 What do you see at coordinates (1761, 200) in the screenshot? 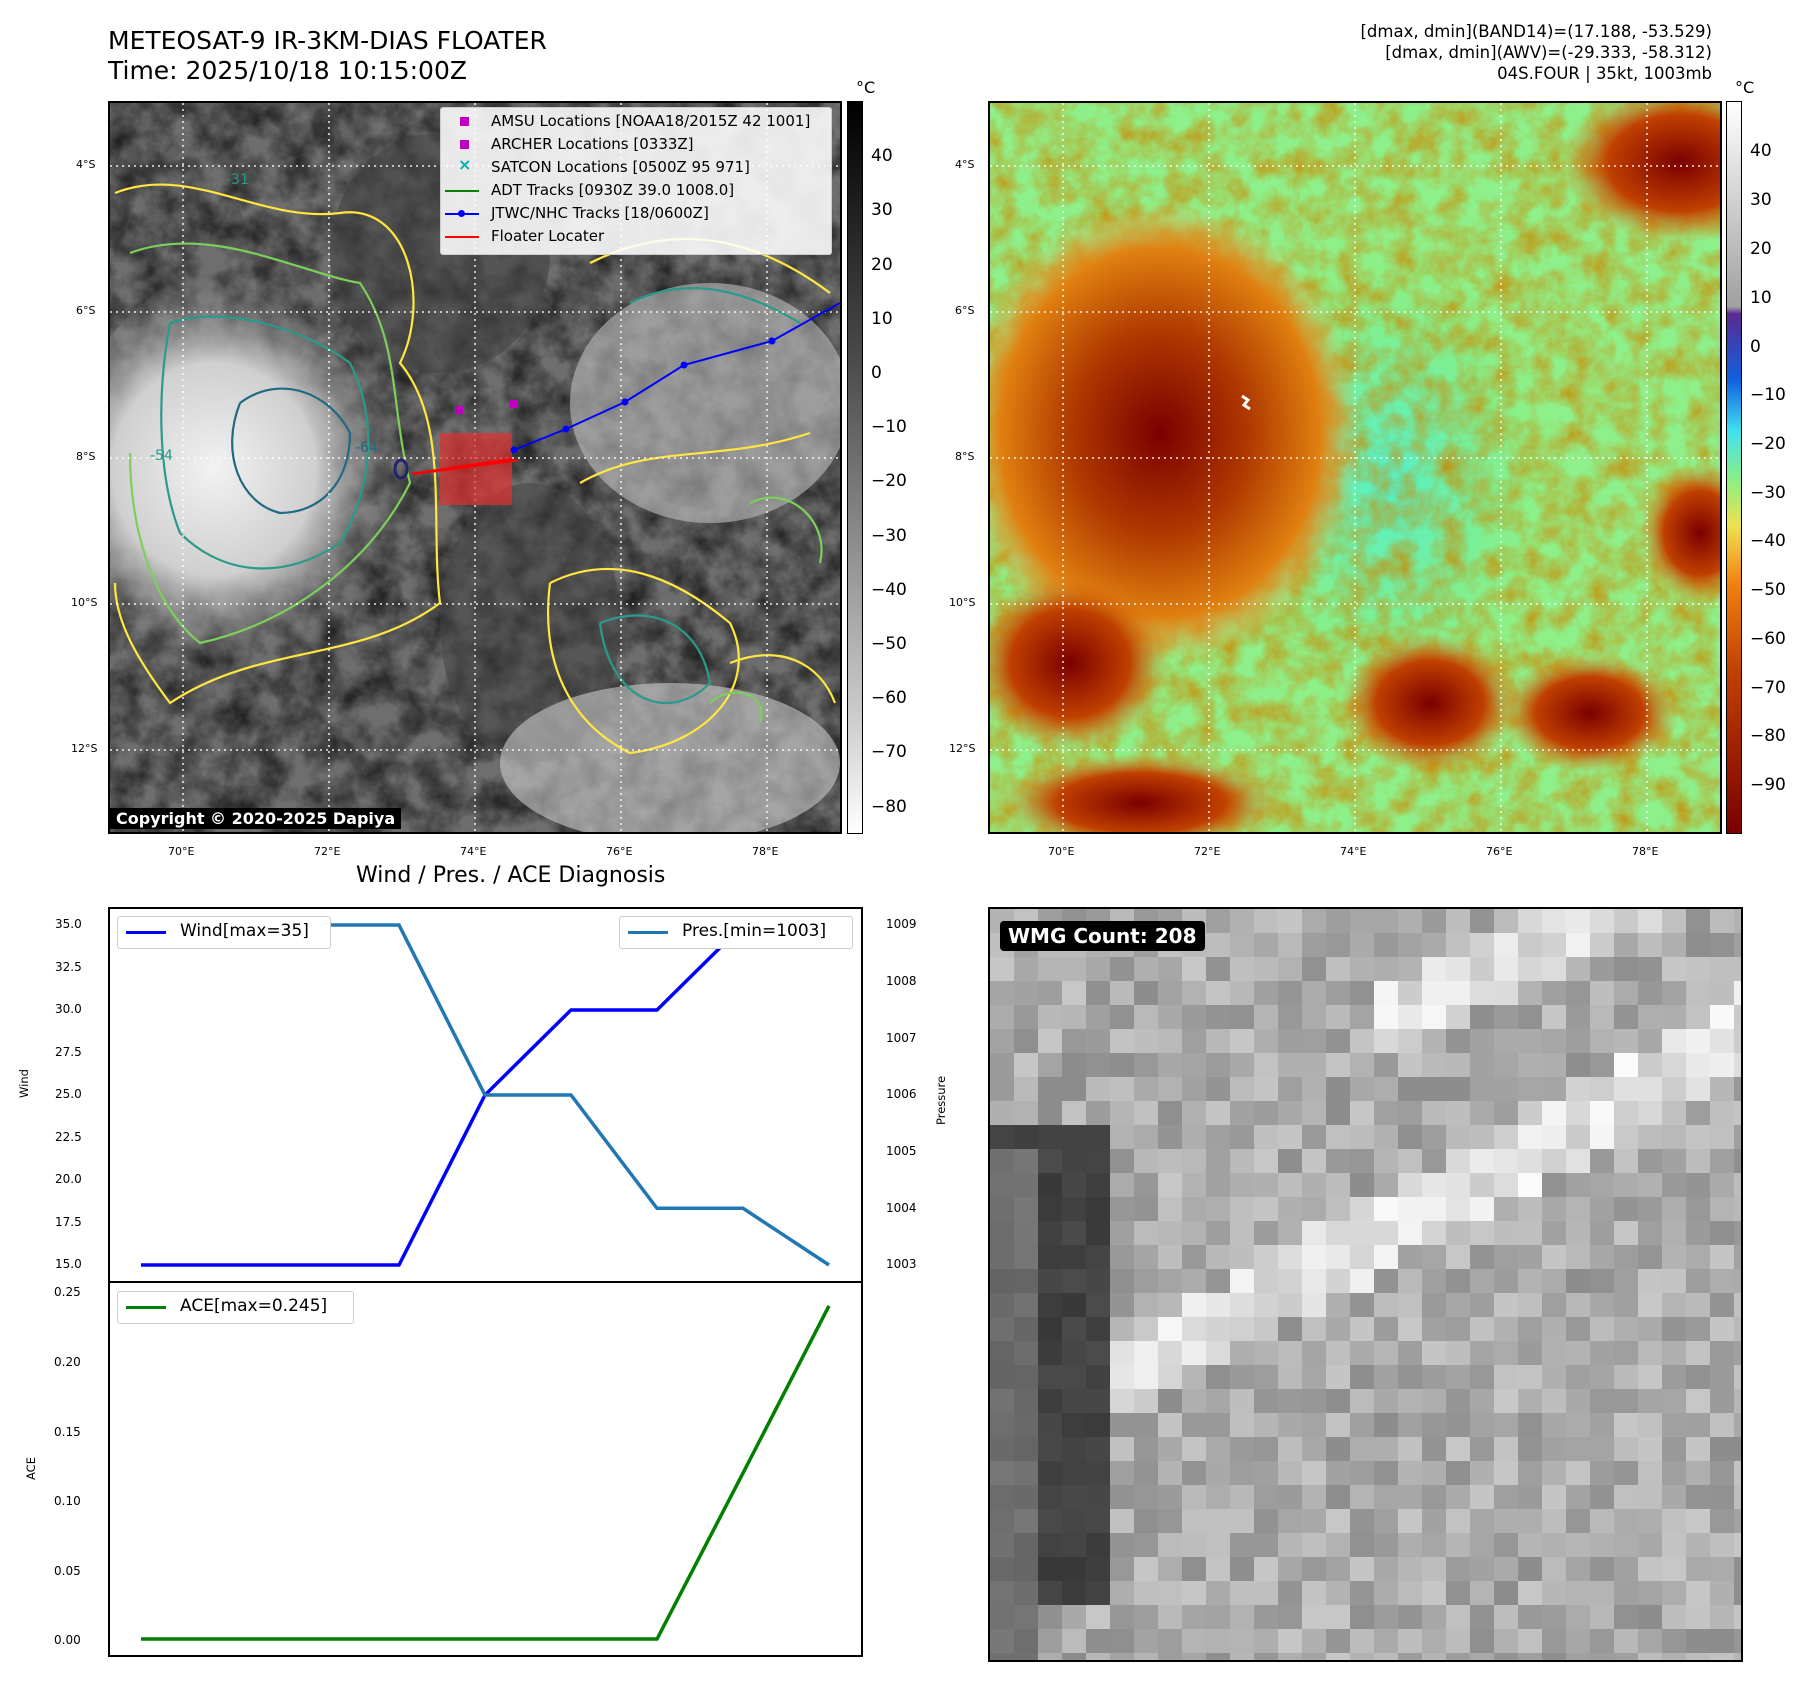
I see `colorbar-right-tick: 30` at bounding box center [1761, 200].